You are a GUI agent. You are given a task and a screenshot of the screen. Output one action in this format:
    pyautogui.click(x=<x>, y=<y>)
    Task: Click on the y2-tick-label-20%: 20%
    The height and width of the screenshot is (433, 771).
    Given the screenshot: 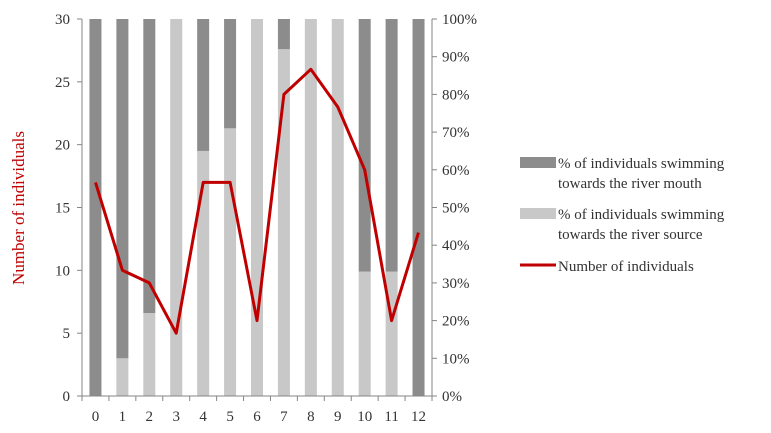 What is the action you would take?
    pyautogui.click(x=456, y=322)
    